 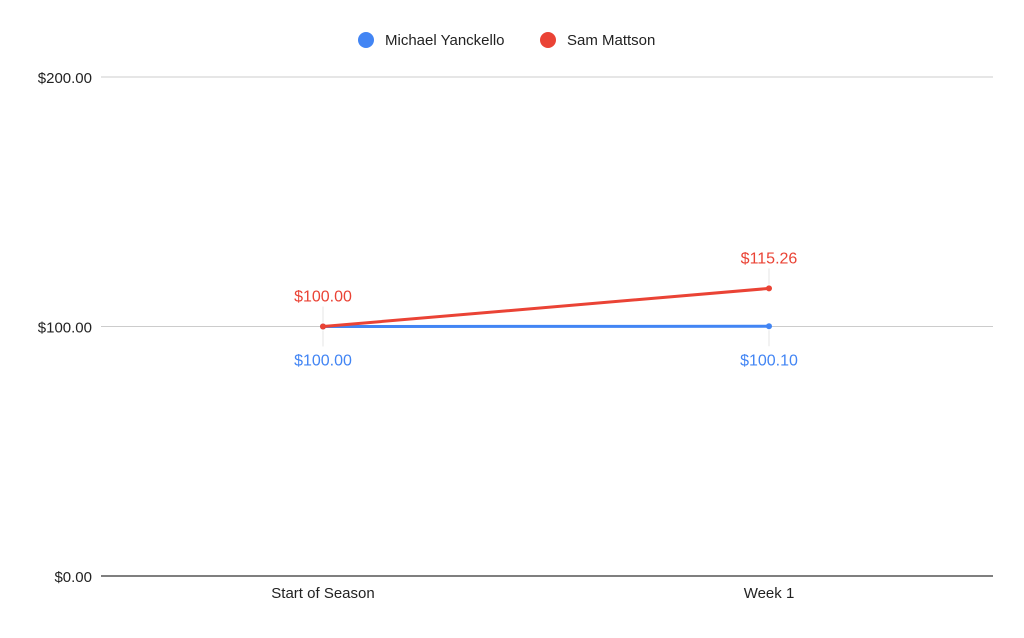 What do you see at coordinates (506, 40) in the screenshot?
I see `legend: Michael Yanckello Sam Mattson` at bounding box center [506, 40].